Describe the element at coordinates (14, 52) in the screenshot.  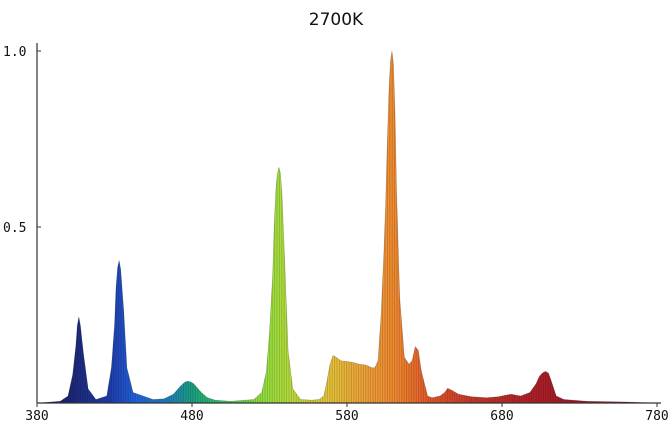
I see `y-tick-label: 1.0` at that location.